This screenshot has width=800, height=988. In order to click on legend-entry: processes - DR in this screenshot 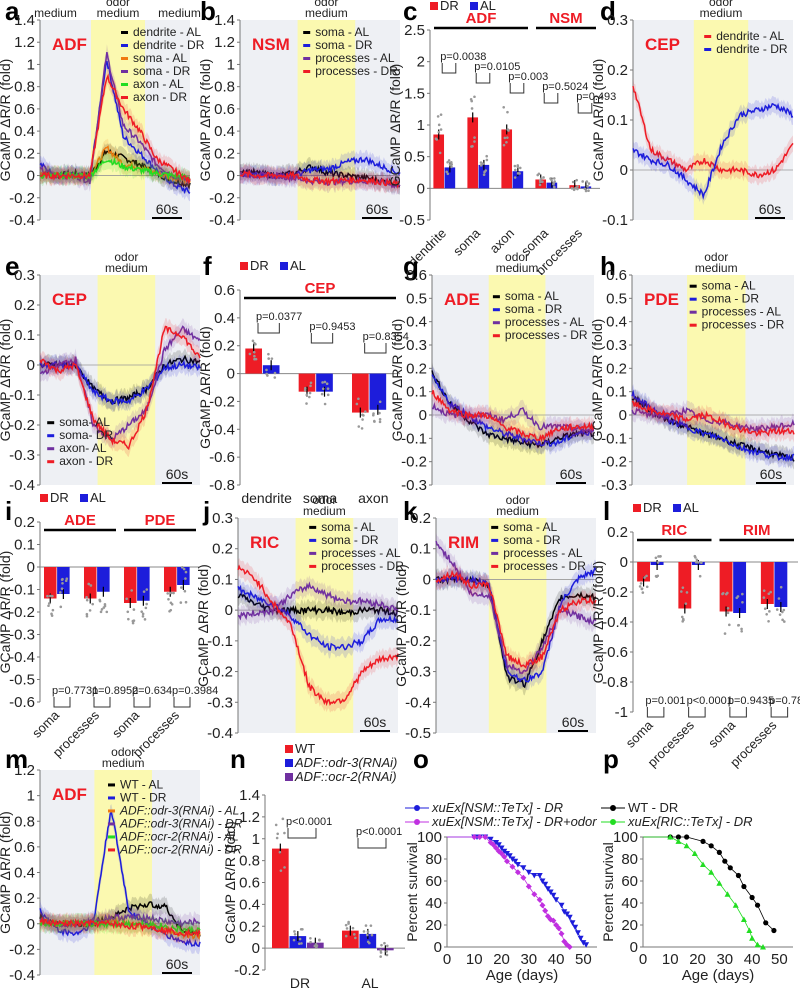, I will do `click(546, 335)`.